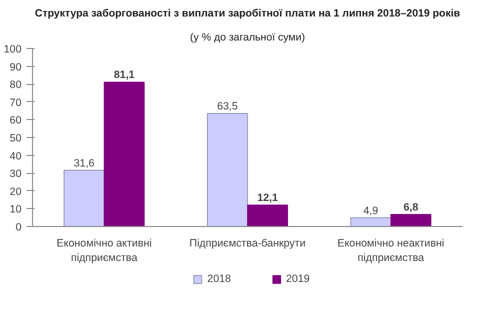  I want to click on chart-title: Структура заборгованості з виплати заробітної плати на 1 липня 2018–2019 років, so click(247, 14).